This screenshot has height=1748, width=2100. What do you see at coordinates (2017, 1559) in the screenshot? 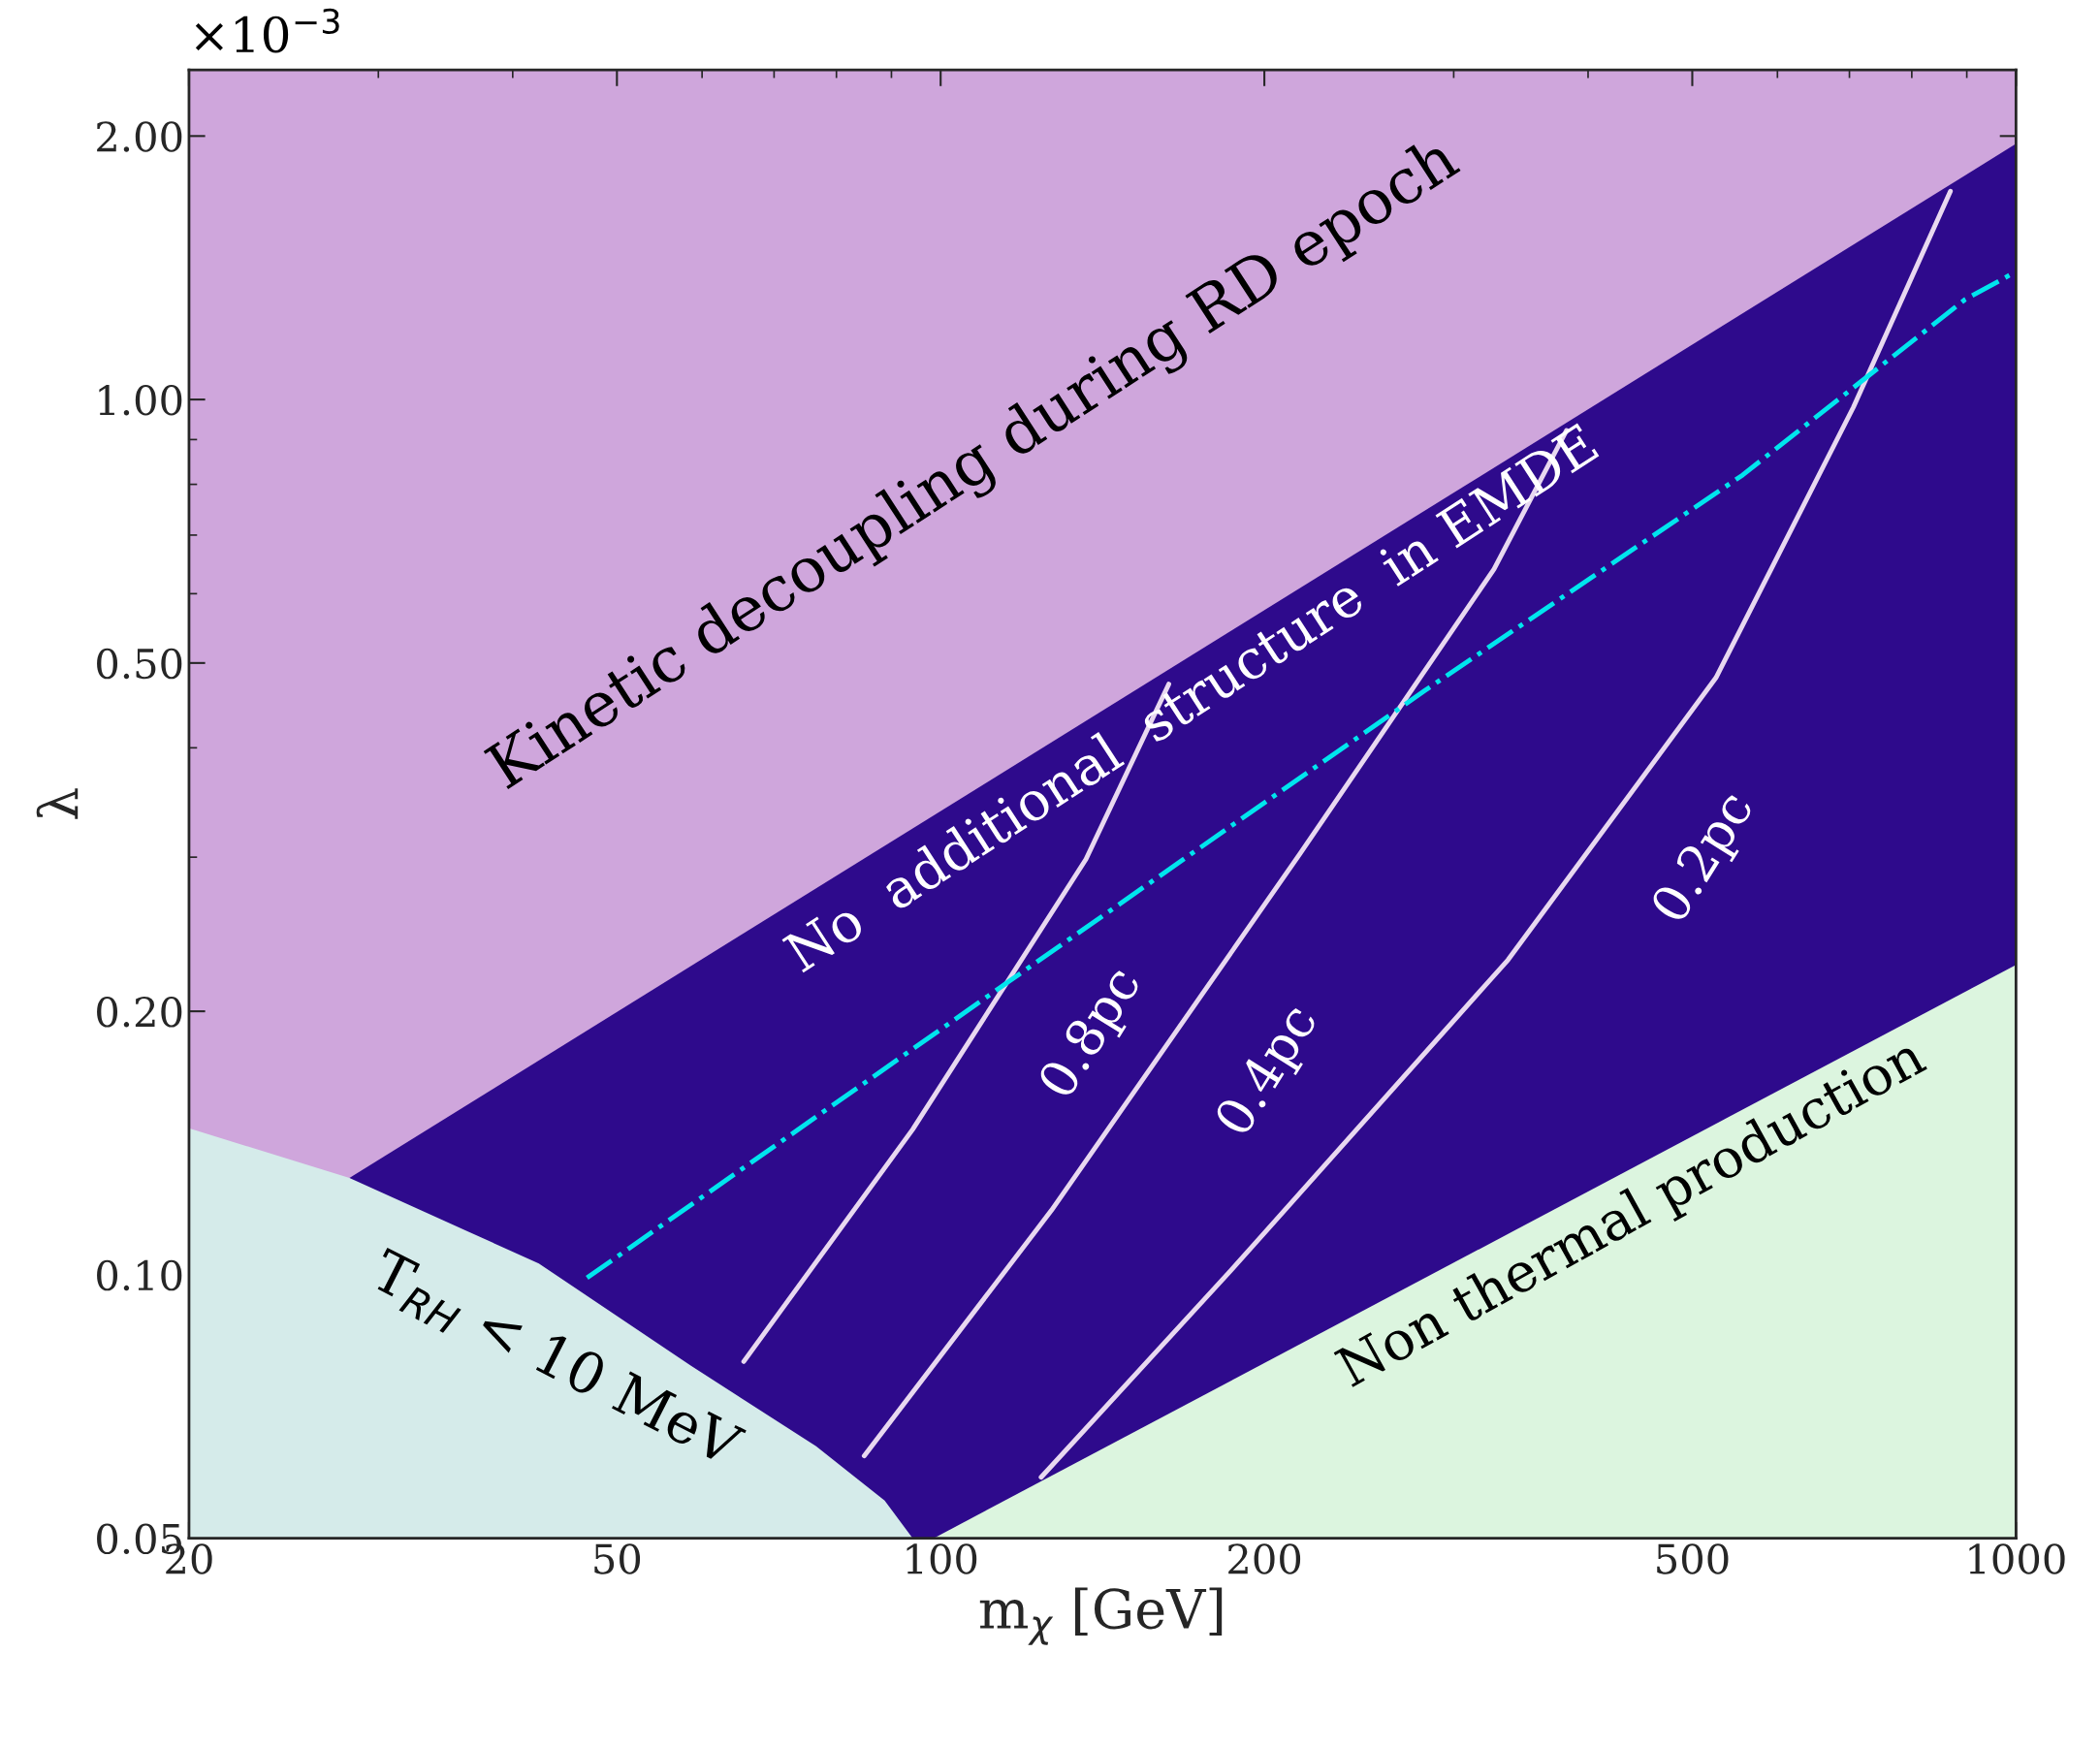
I see `x-tick-label: 1000` at bounding box center [2017, 1559].